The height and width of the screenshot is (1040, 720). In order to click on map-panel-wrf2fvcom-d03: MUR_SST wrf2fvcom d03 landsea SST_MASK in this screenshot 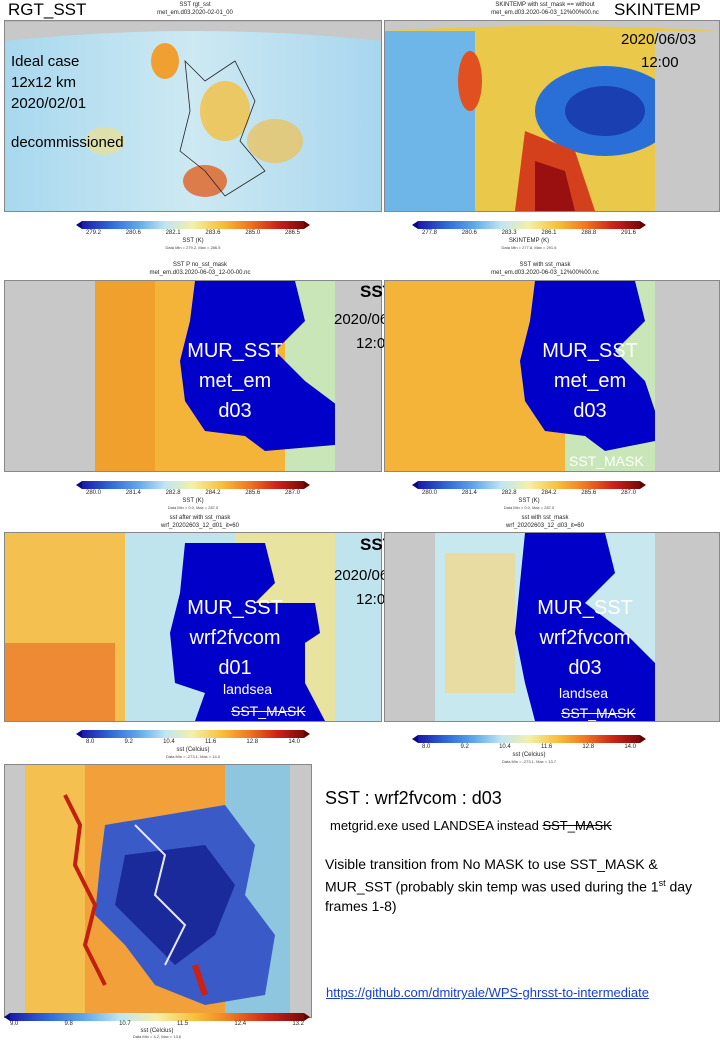, I will do `click(552, 627)`.